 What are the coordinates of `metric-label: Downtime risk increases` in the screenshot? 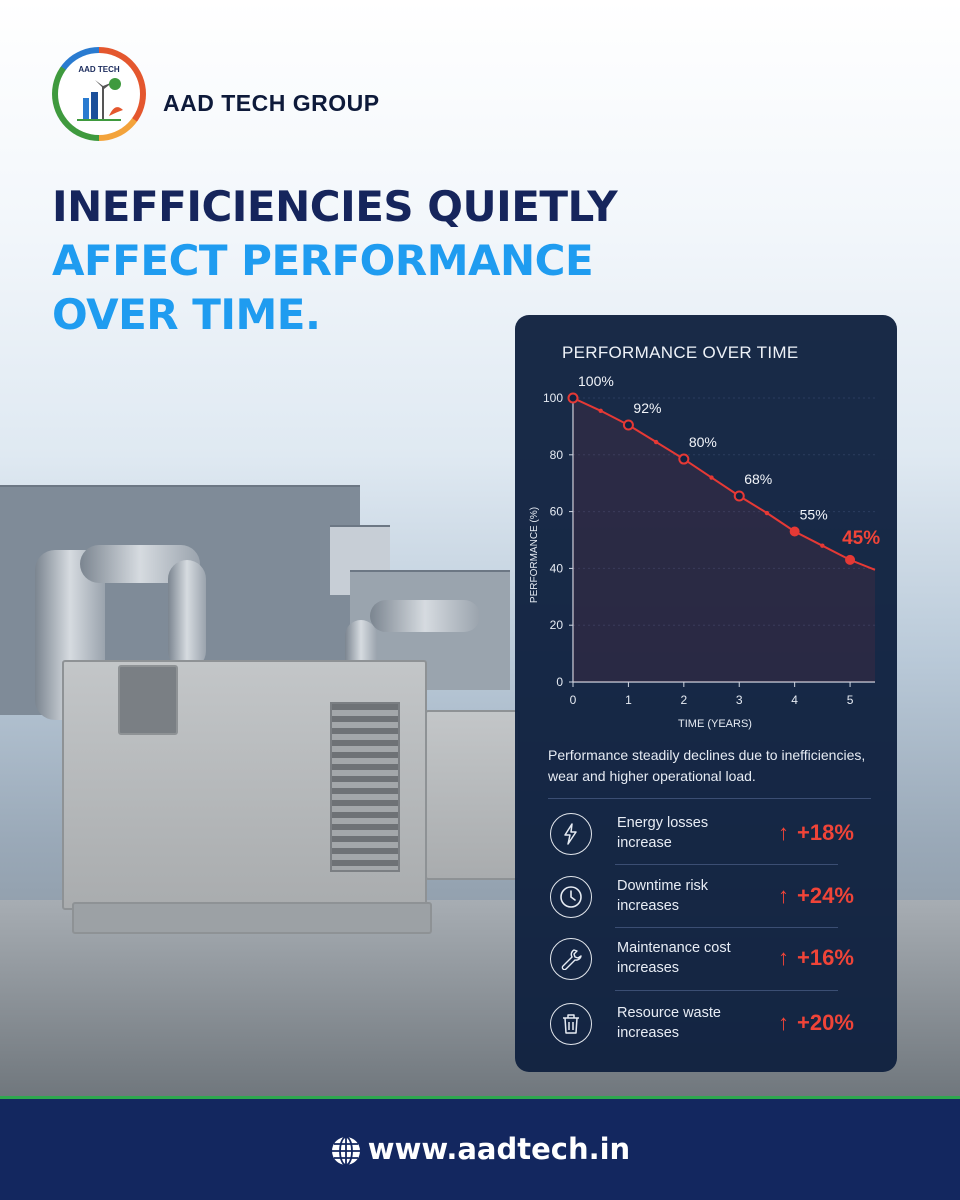 It's located at (663, 896).